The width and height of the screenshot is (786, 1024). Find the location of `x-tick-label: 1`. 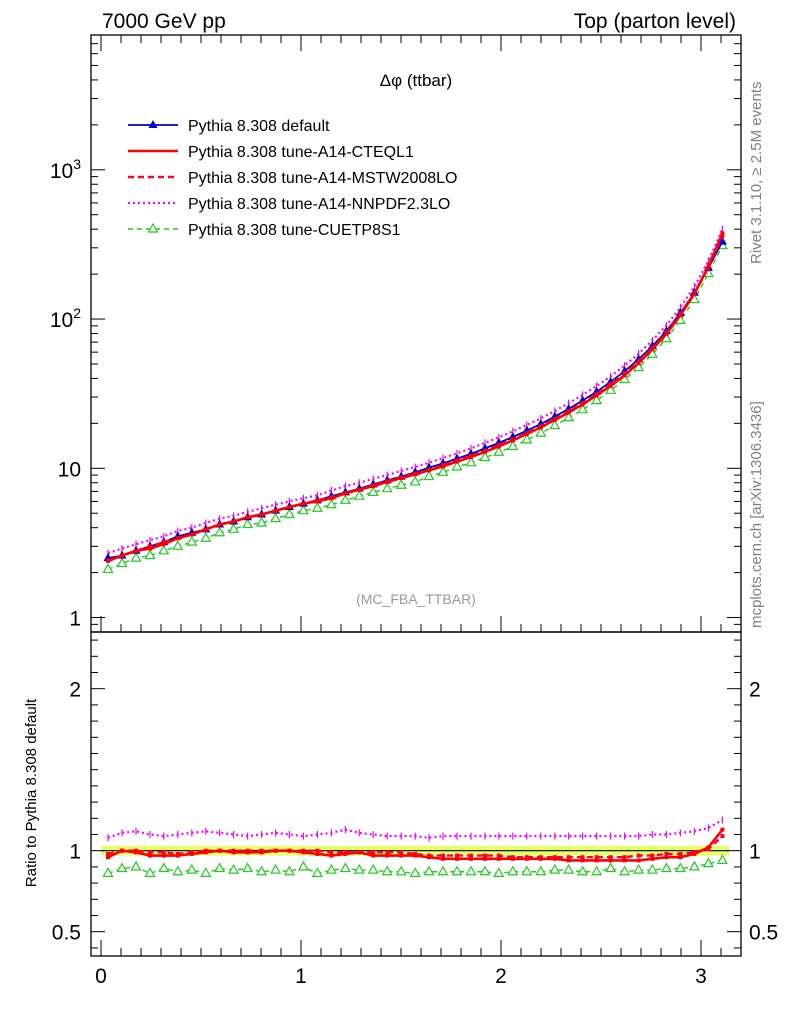

x-tick-label: 1 is located at coordinates (301, 976).